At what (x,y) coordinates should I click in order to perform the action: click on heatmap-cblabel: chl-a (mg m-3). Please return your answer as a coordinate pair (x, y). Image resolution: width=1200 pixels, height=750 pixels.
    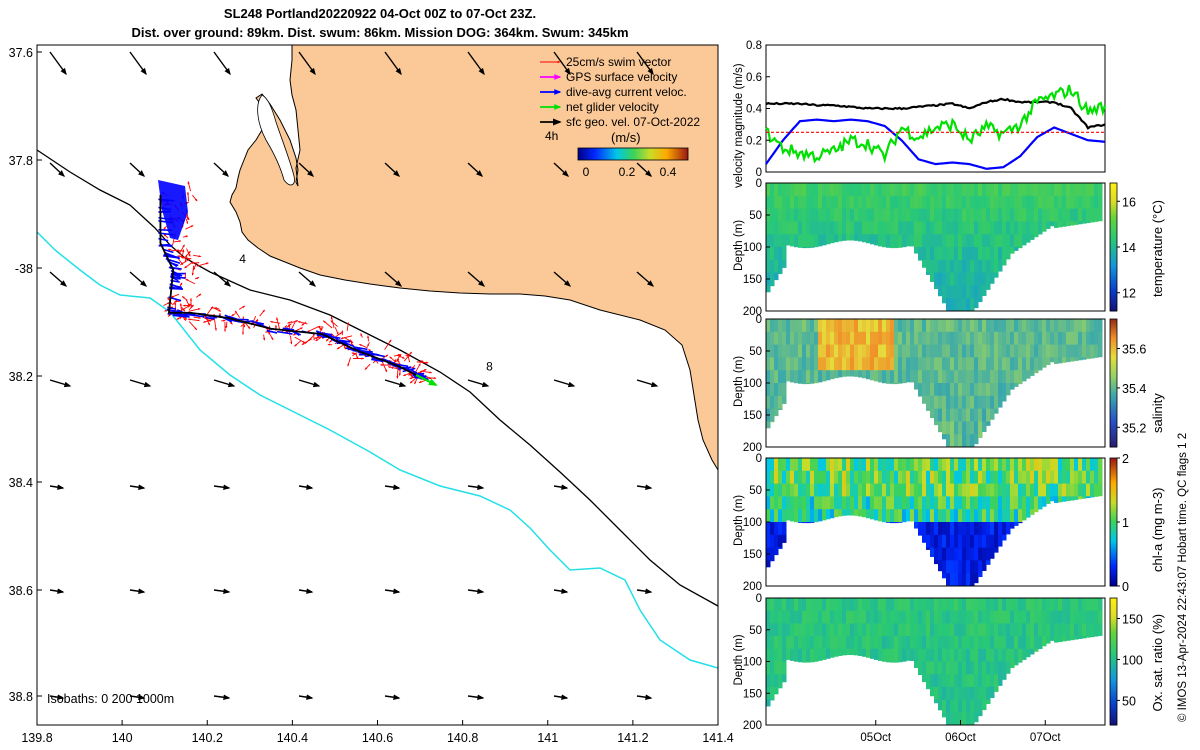
    Looking at the image, I should click on (1157, 529).